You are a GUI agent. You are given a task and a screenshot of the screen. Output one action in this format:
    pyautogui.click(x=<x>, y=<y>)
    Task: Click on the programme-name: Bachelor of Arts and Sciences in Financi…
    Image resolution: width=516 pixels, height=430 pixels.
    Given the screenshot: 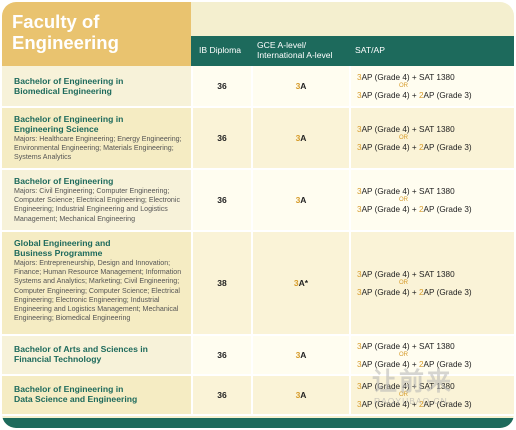 What is the action you would take?
    pyautogui.click(x=81, y=354)
    